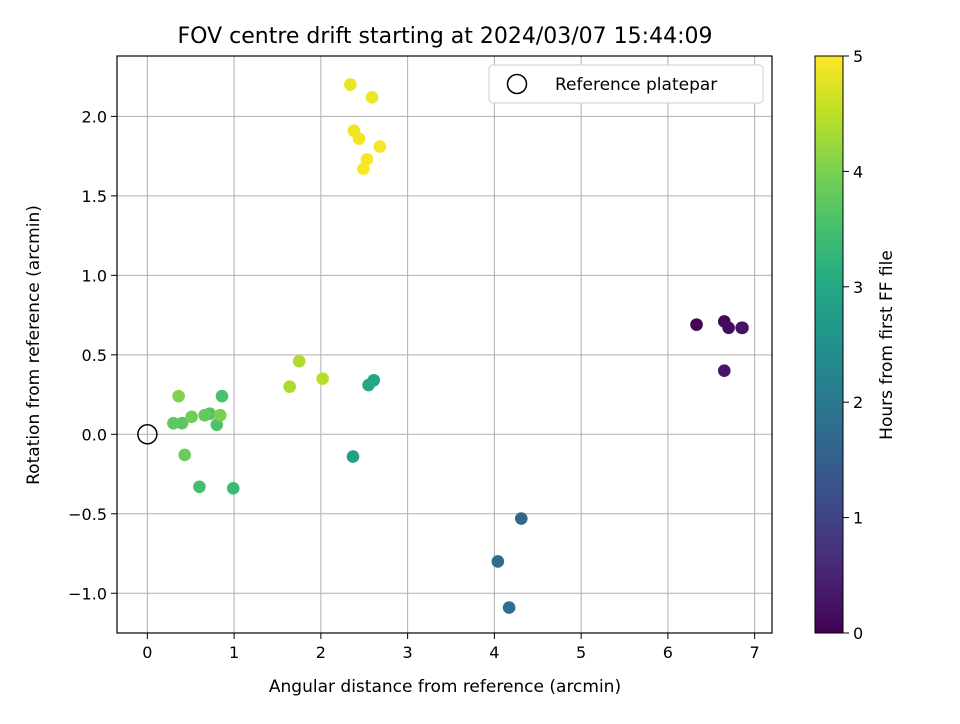  I want to click on legend-box, so click(626, 84).